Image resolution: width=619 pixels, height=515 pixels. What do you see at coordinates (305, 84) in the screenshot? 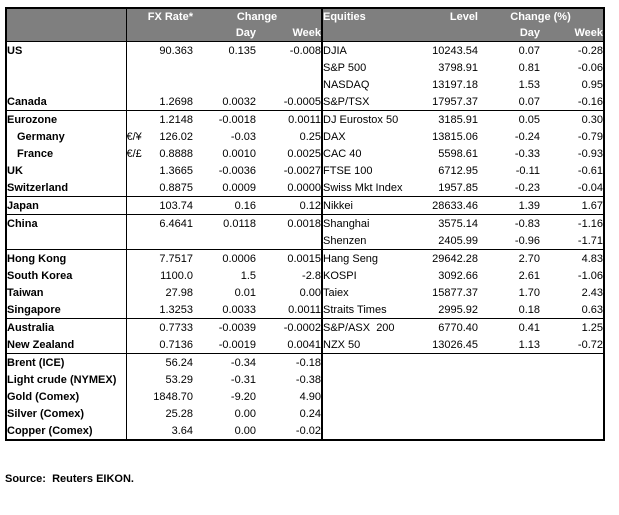
I see `table-row: NASDAQ 13197.18 1.53 0.95` at bounding box center [305, 84].